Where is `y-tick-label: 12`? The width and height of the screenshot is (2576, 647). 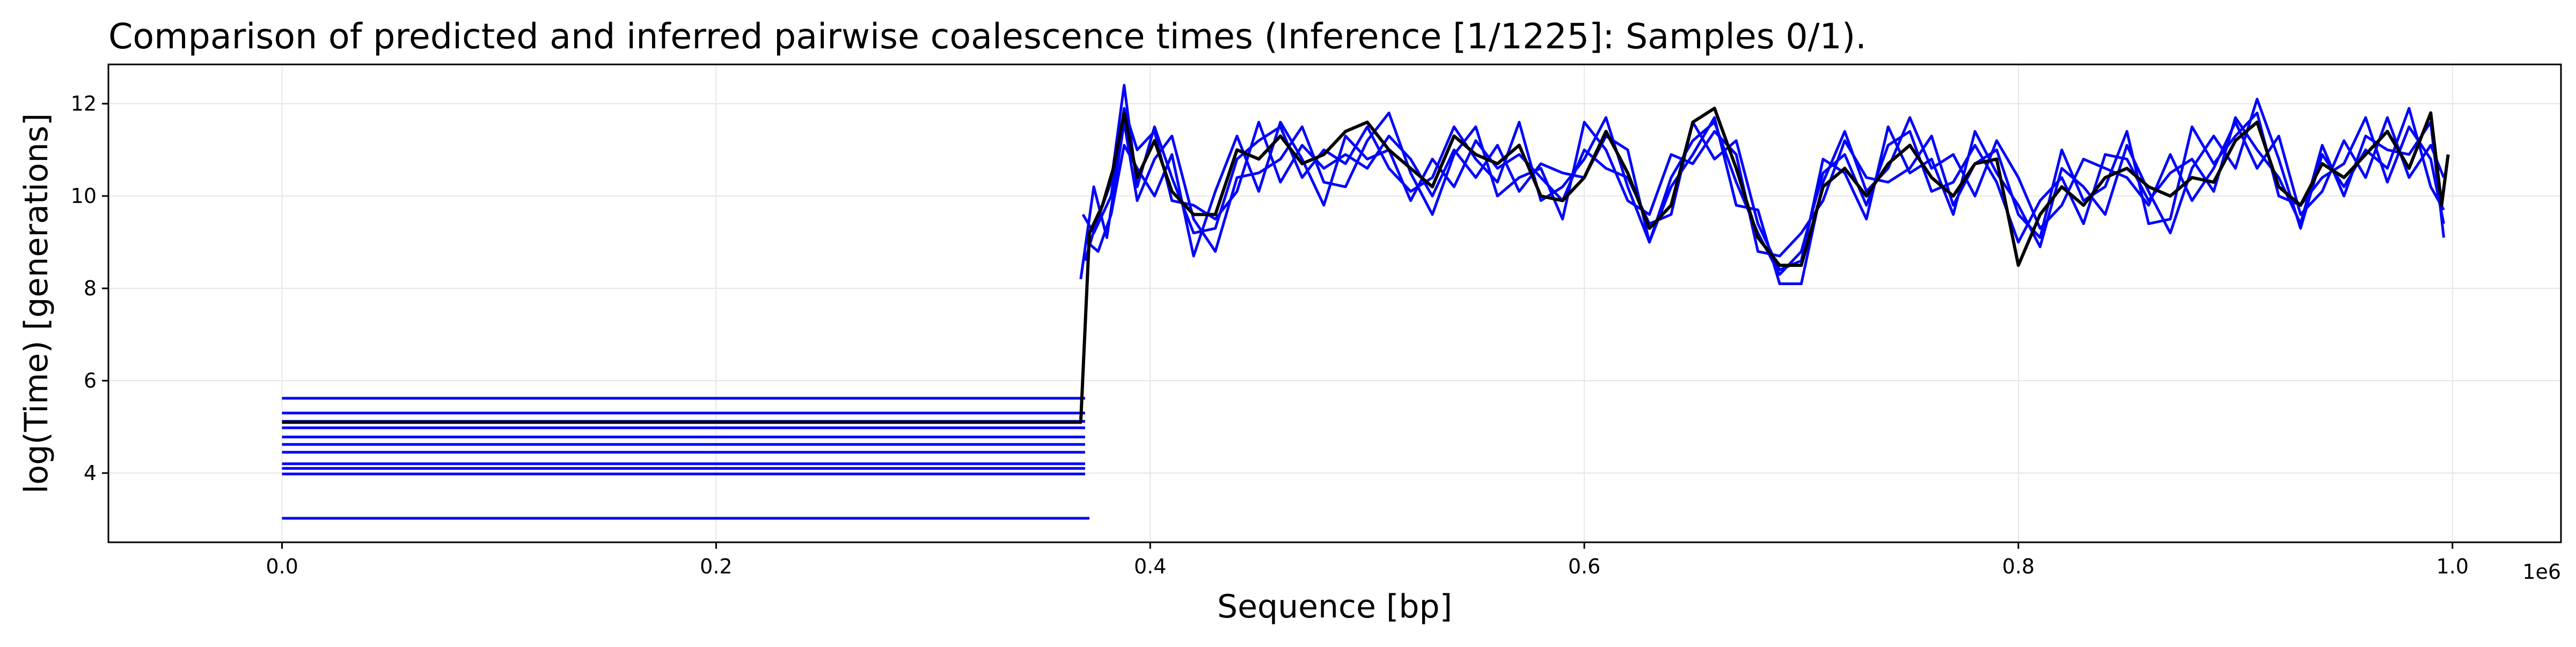 y-tick-label: 12 is located at coordinates (84, 103).